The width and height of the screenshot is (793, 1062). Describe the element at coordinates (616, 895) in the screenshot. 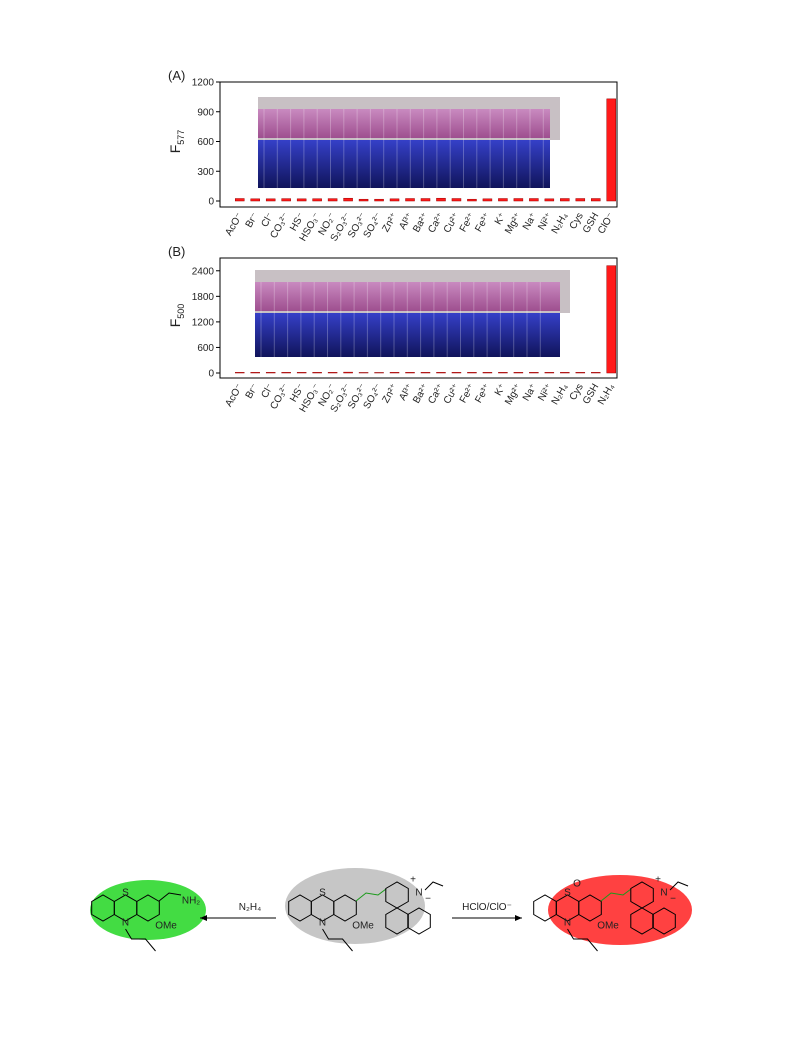

I see `vinyl` at that location.